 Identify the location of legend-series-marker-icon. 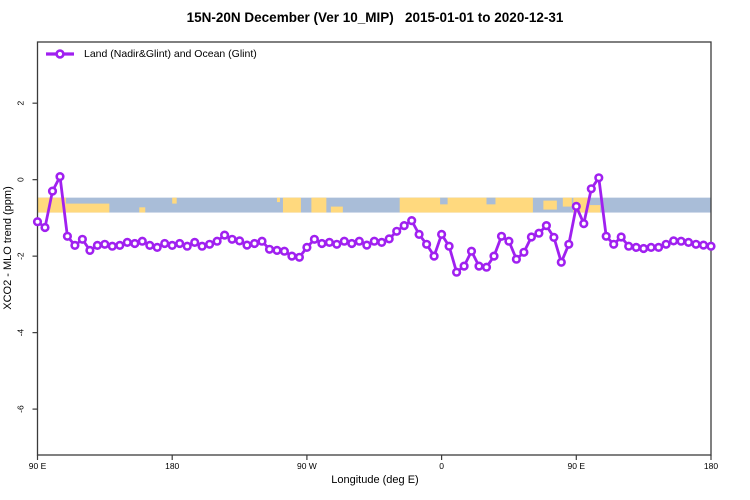
(60, 54).